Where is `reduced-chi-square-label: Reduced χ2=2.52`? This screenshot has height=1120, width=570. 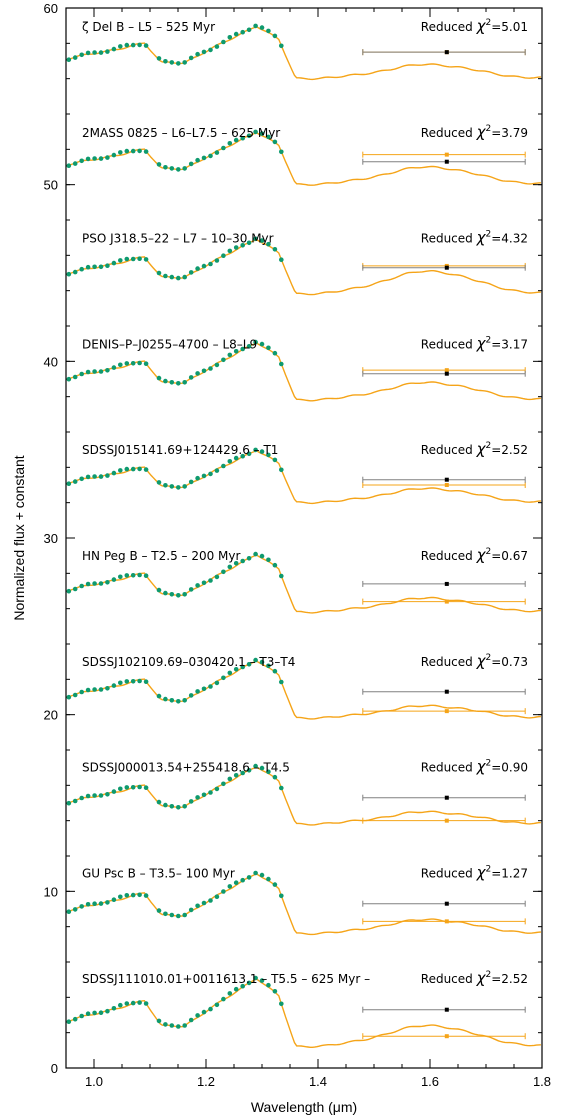
reduced-chi-square-label: Reduced χ2=2.52 is located at coordinates (474, 978).